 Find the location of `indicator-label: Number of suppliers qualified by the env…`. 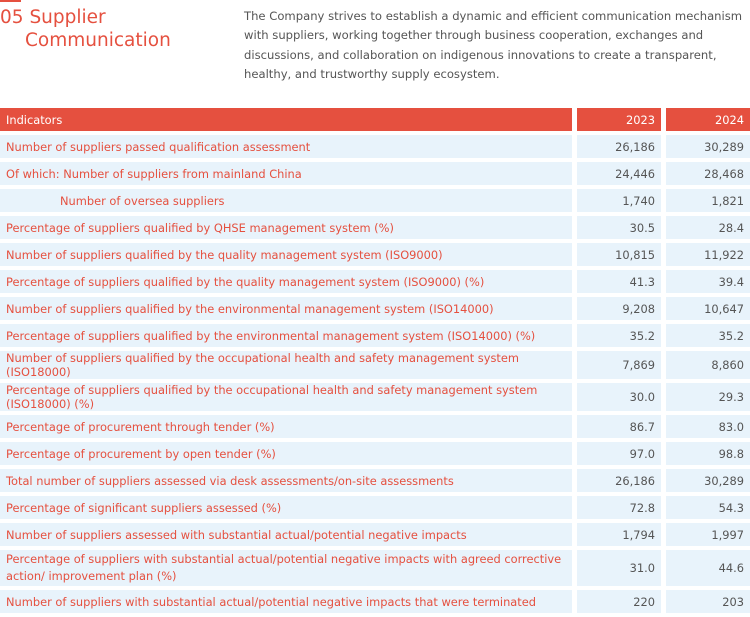

indicator-label: Number of suppliers qualified by the env… is located at coordinates (286, 308).